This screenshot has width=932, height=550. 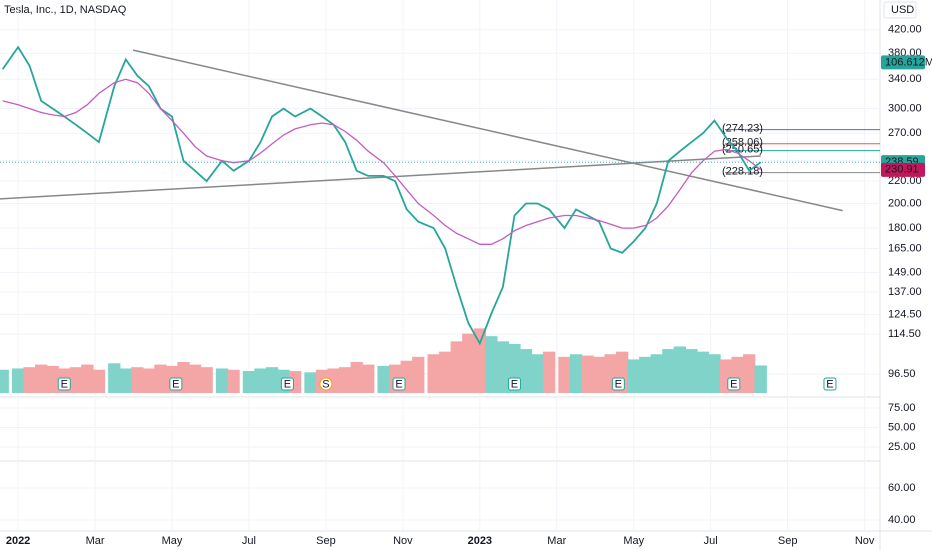 I want to click on y-tick-label: 25.00, so click(x=902, y=447).